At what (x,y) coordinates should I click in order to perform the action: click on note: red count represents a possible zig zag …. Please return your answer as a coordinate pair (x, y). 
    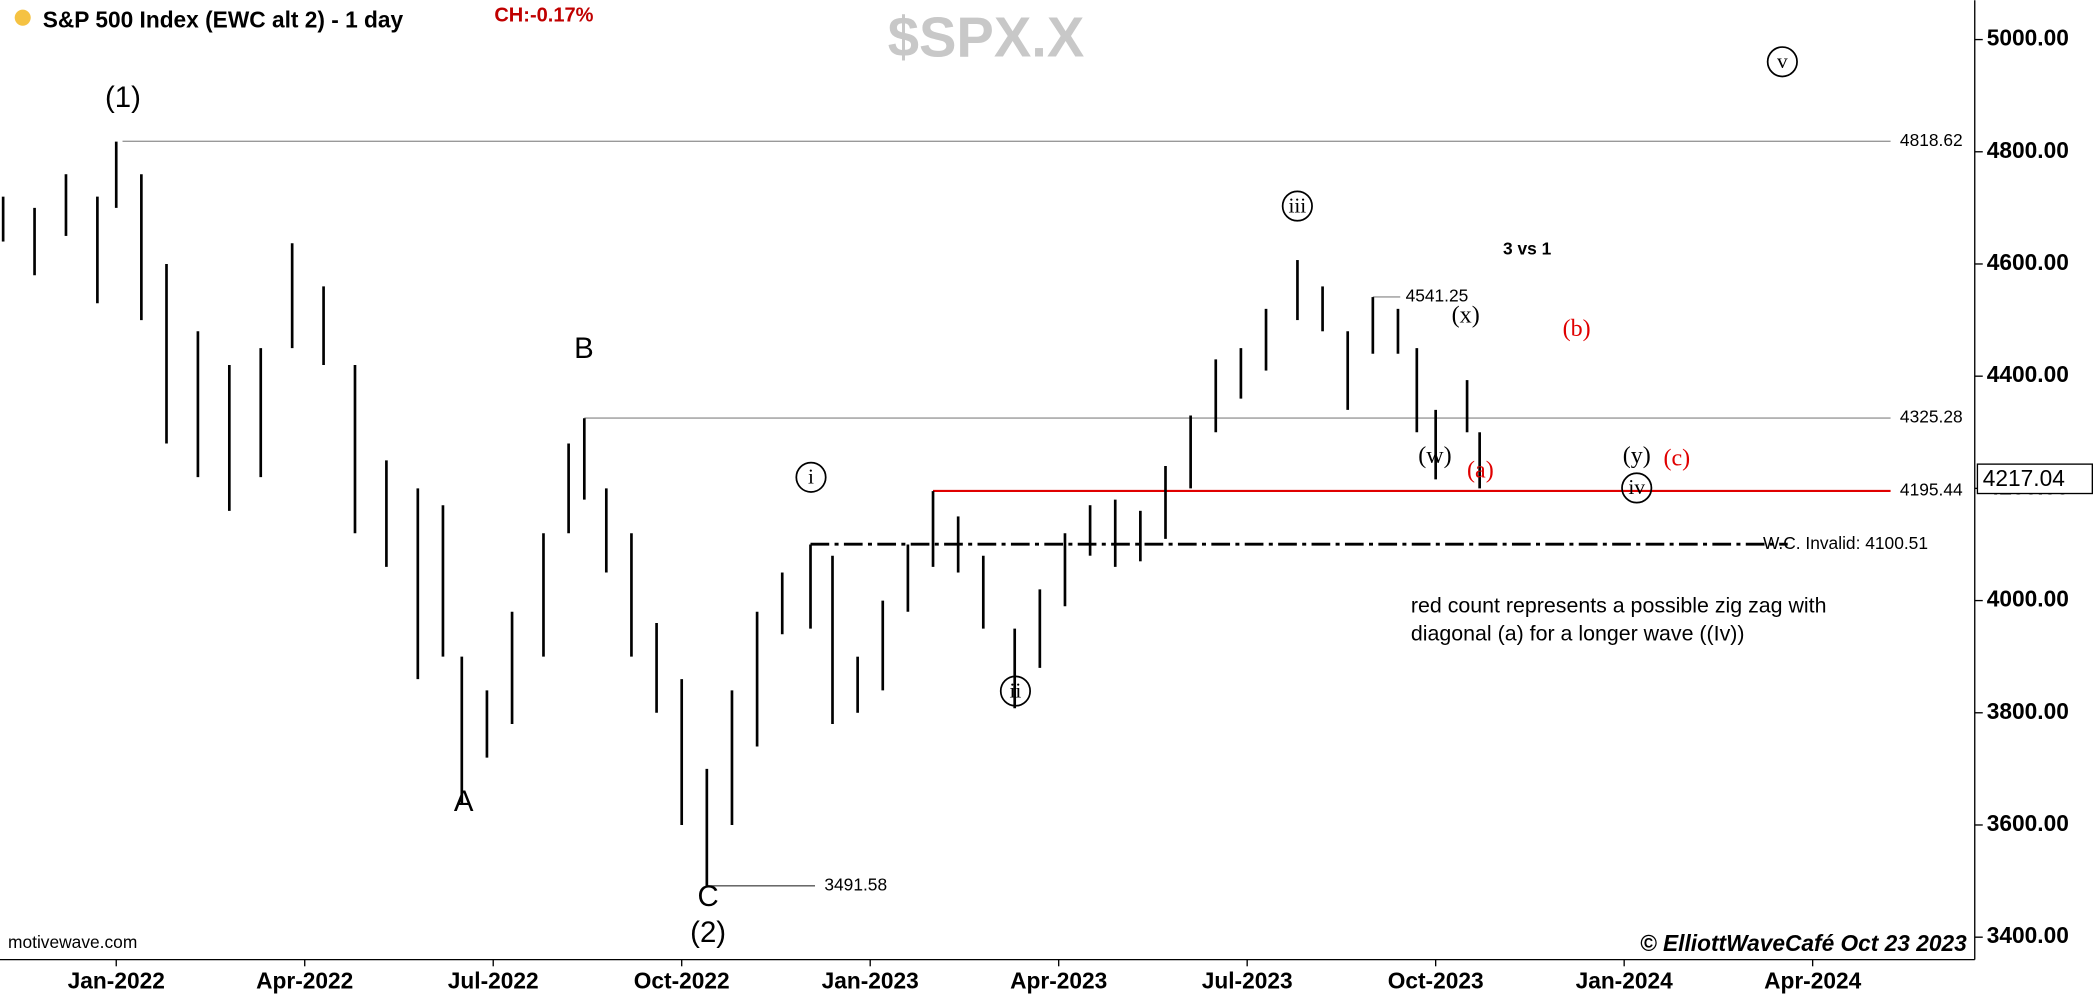
    Looking at the image, I should click on (1619, 606).